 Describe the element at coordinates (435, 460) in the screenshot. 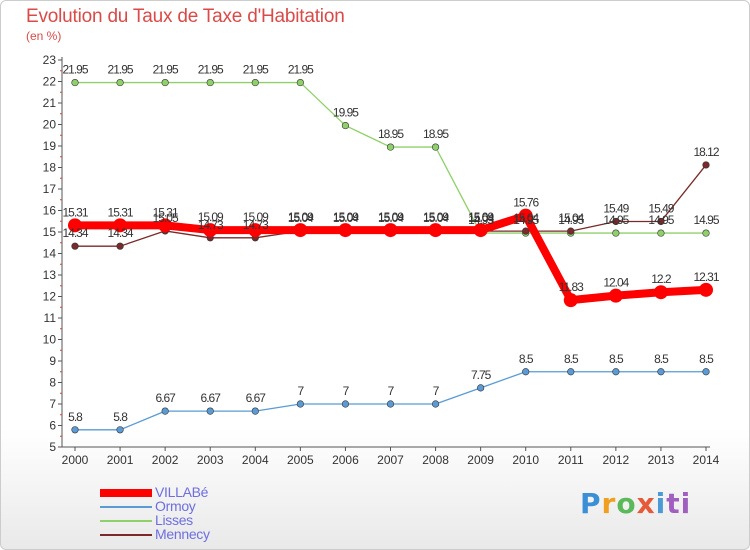

I see `x-tick-label: 2008` at that location.